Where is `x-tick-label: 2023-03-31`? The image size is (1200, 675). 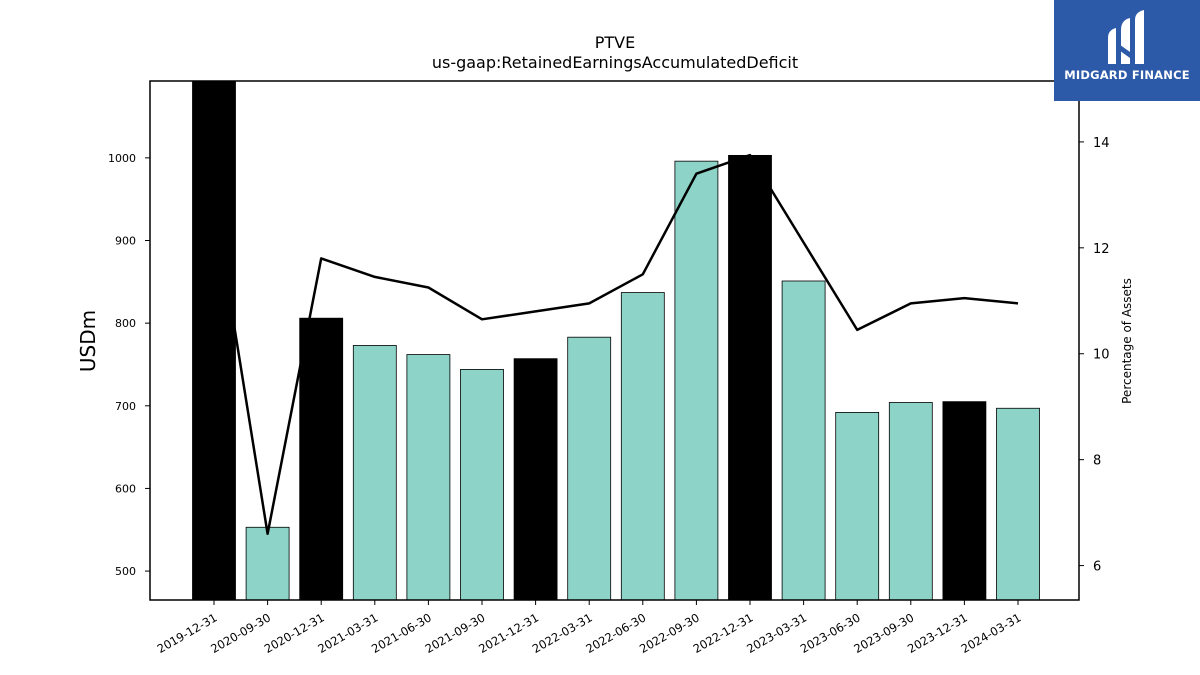 x-tick-label: 2023-03-31 is located at coordinates (776, 633).